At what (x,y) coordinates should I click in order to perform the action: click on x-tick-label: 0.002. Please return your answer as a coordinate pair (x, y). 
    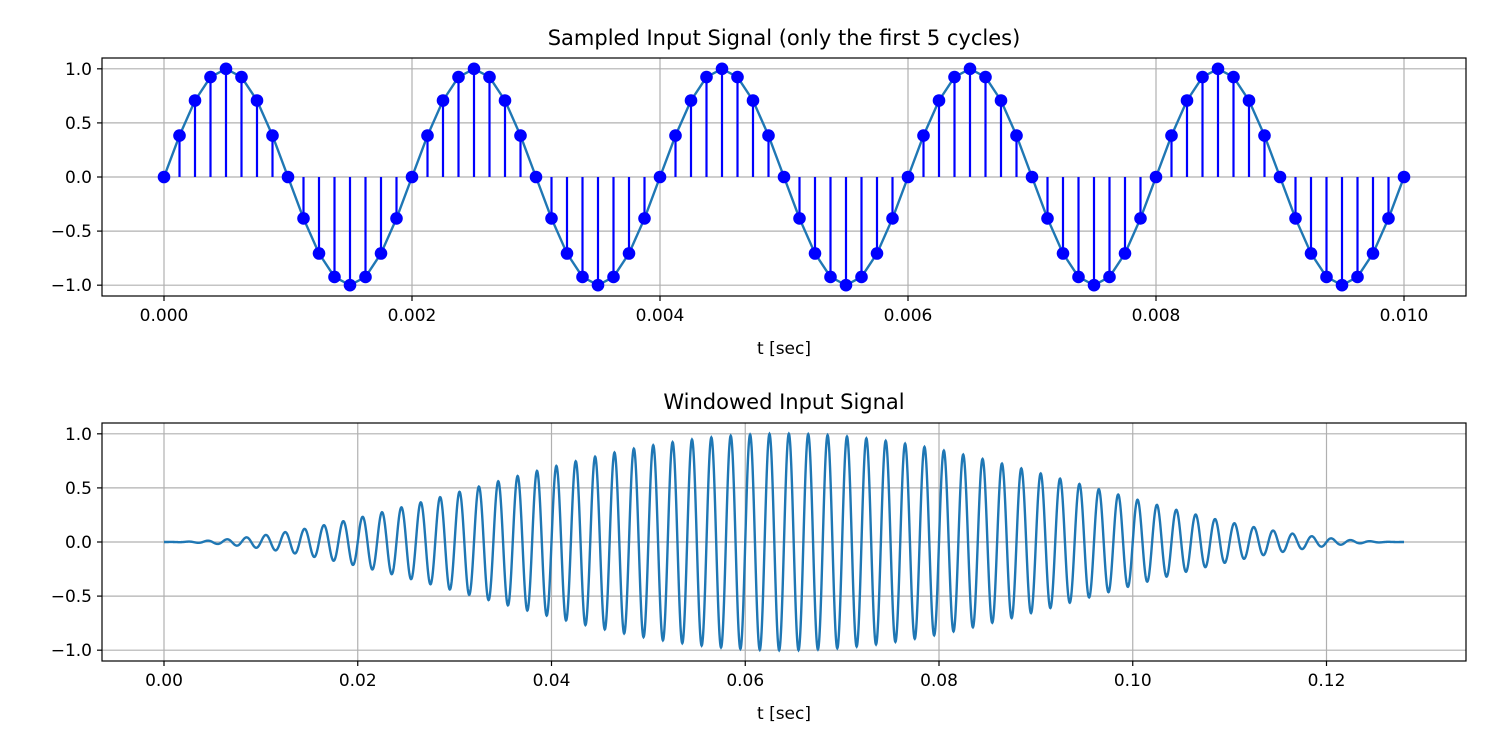
    Looking at the image, I should click on (412, 316).